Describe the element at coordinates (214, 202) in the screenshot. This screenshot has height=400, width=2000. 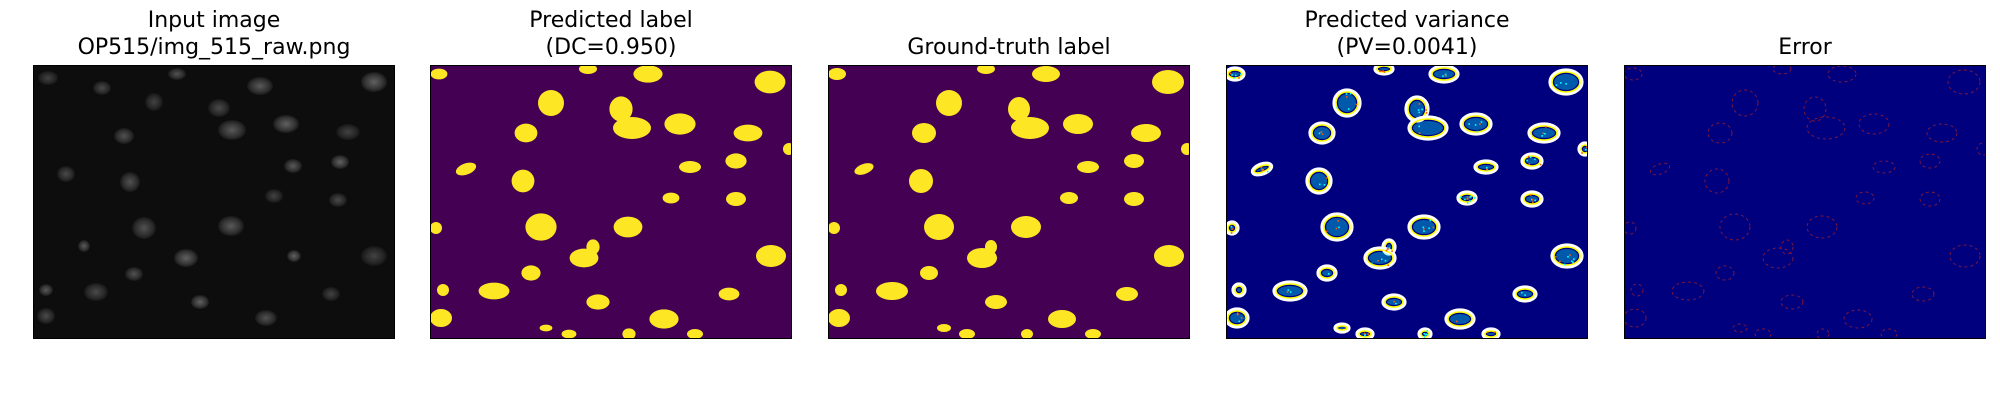
I see `input-image-axes` at that location.